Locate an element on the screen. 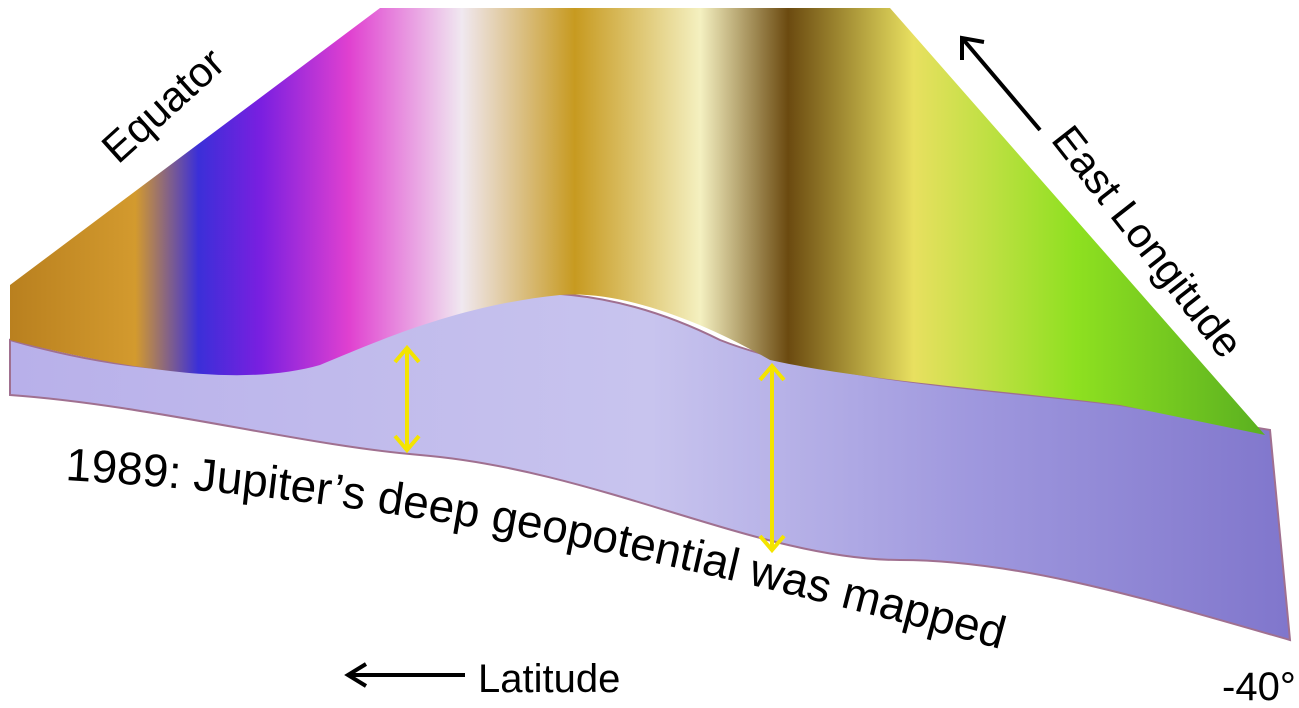 This screenshot has width=1299, height=708. corner-label: -40° is located at coordinates (1259, 686).